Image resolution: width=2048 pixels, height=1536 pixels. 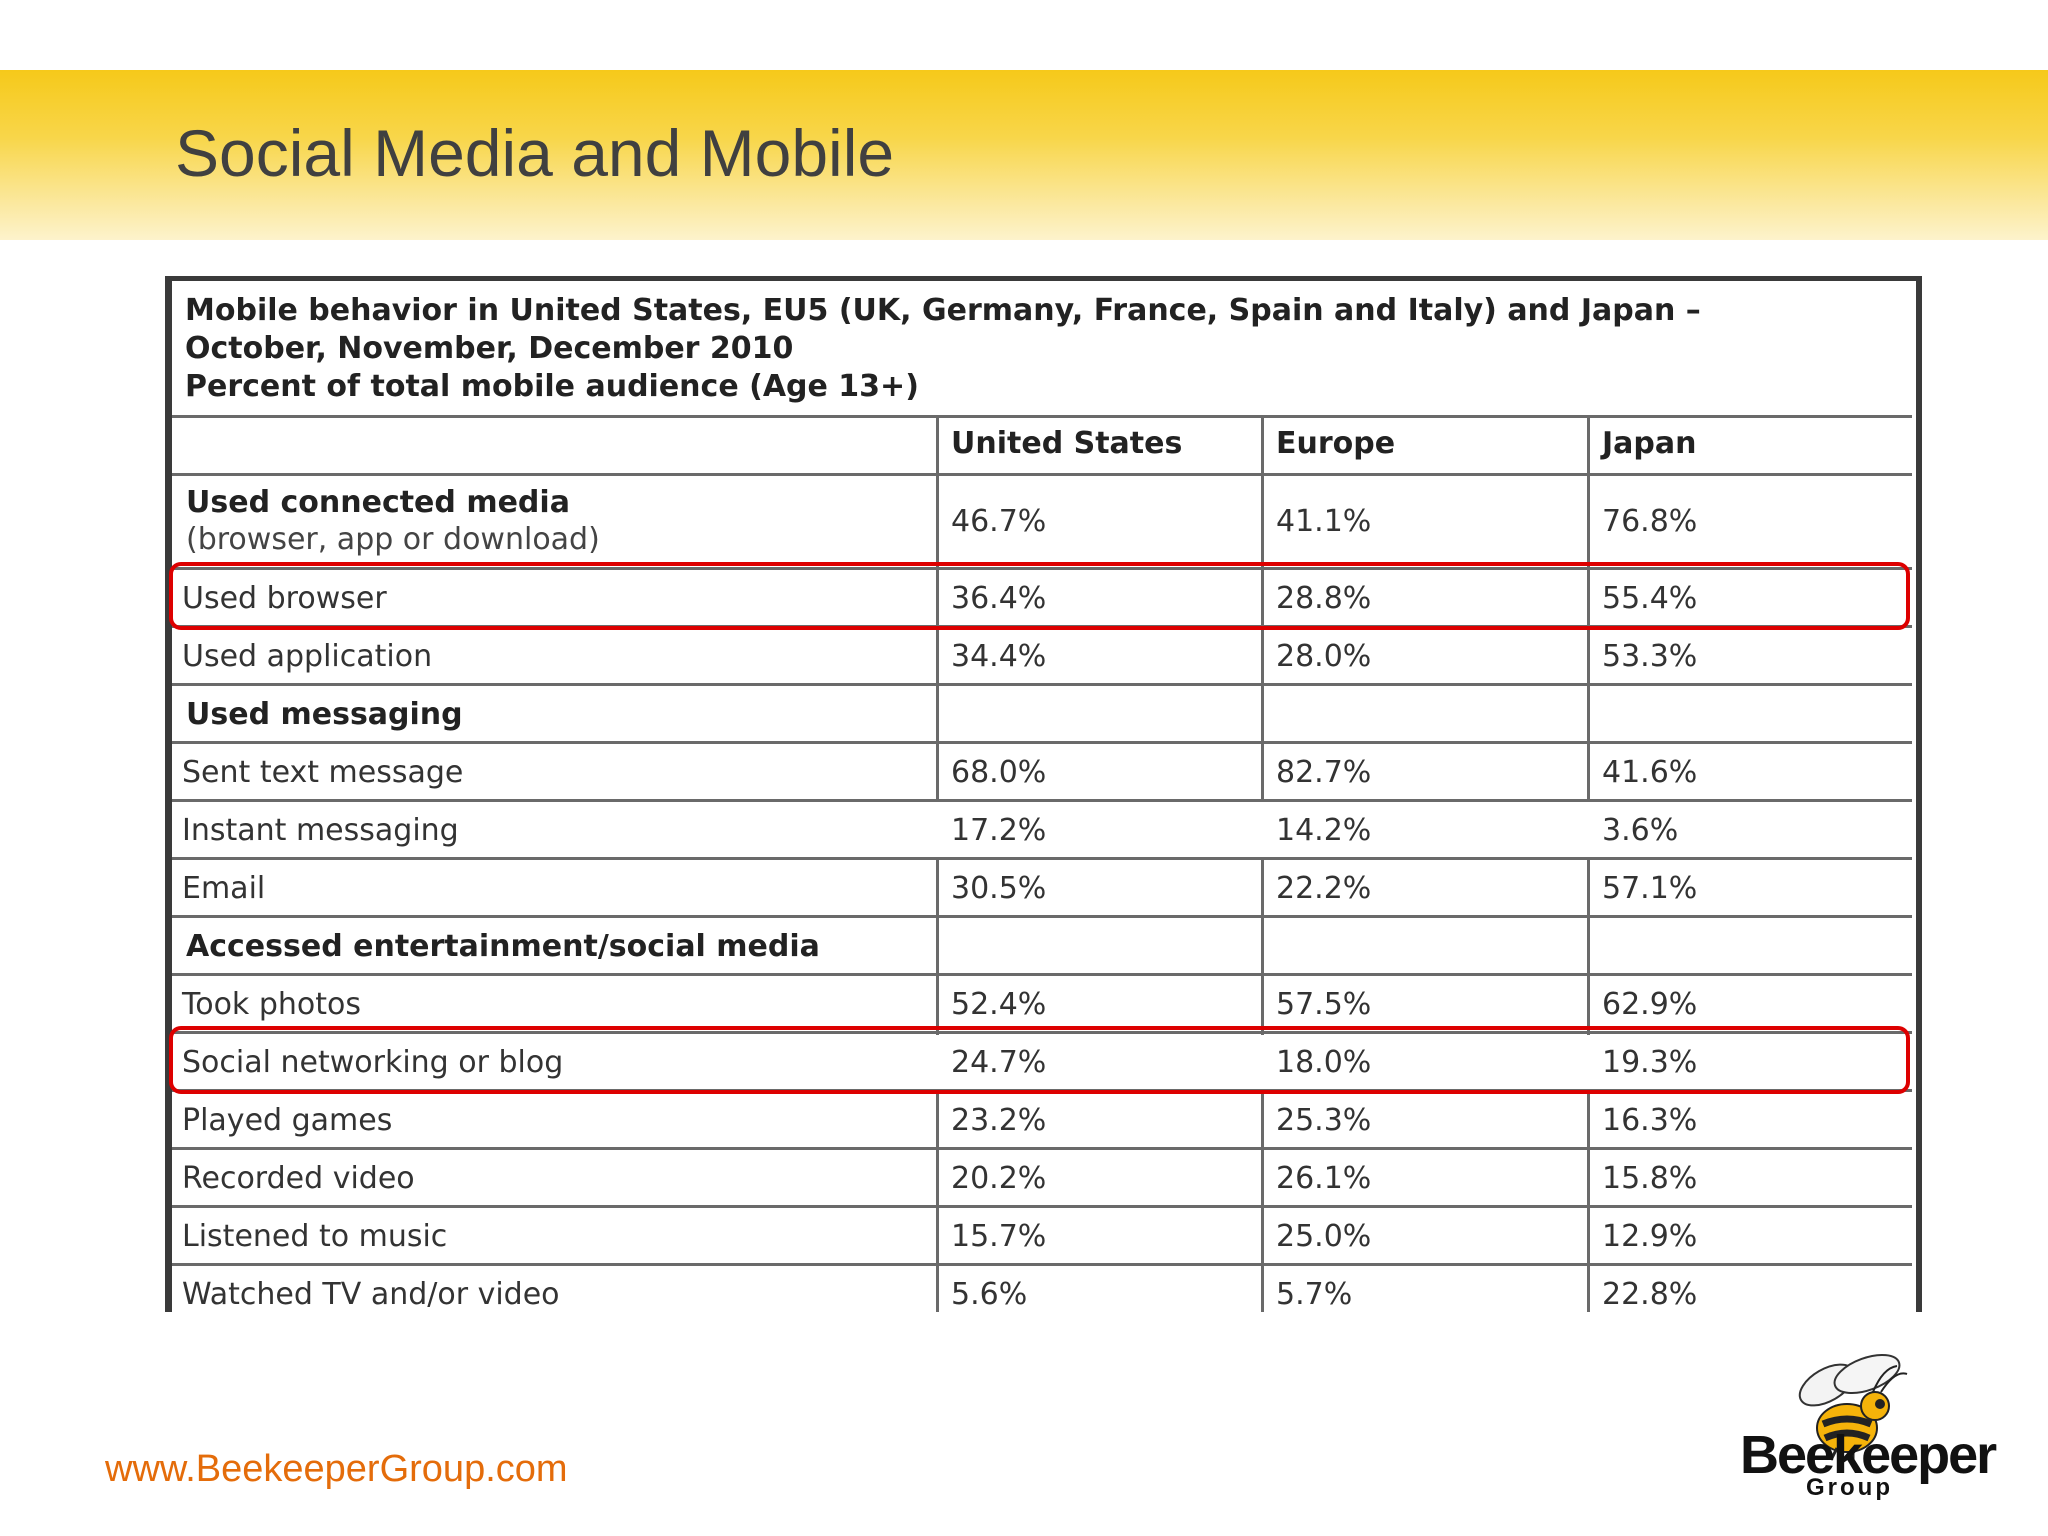 I want to click on column-header-europe: Europe, so click(x=1336, y=443).